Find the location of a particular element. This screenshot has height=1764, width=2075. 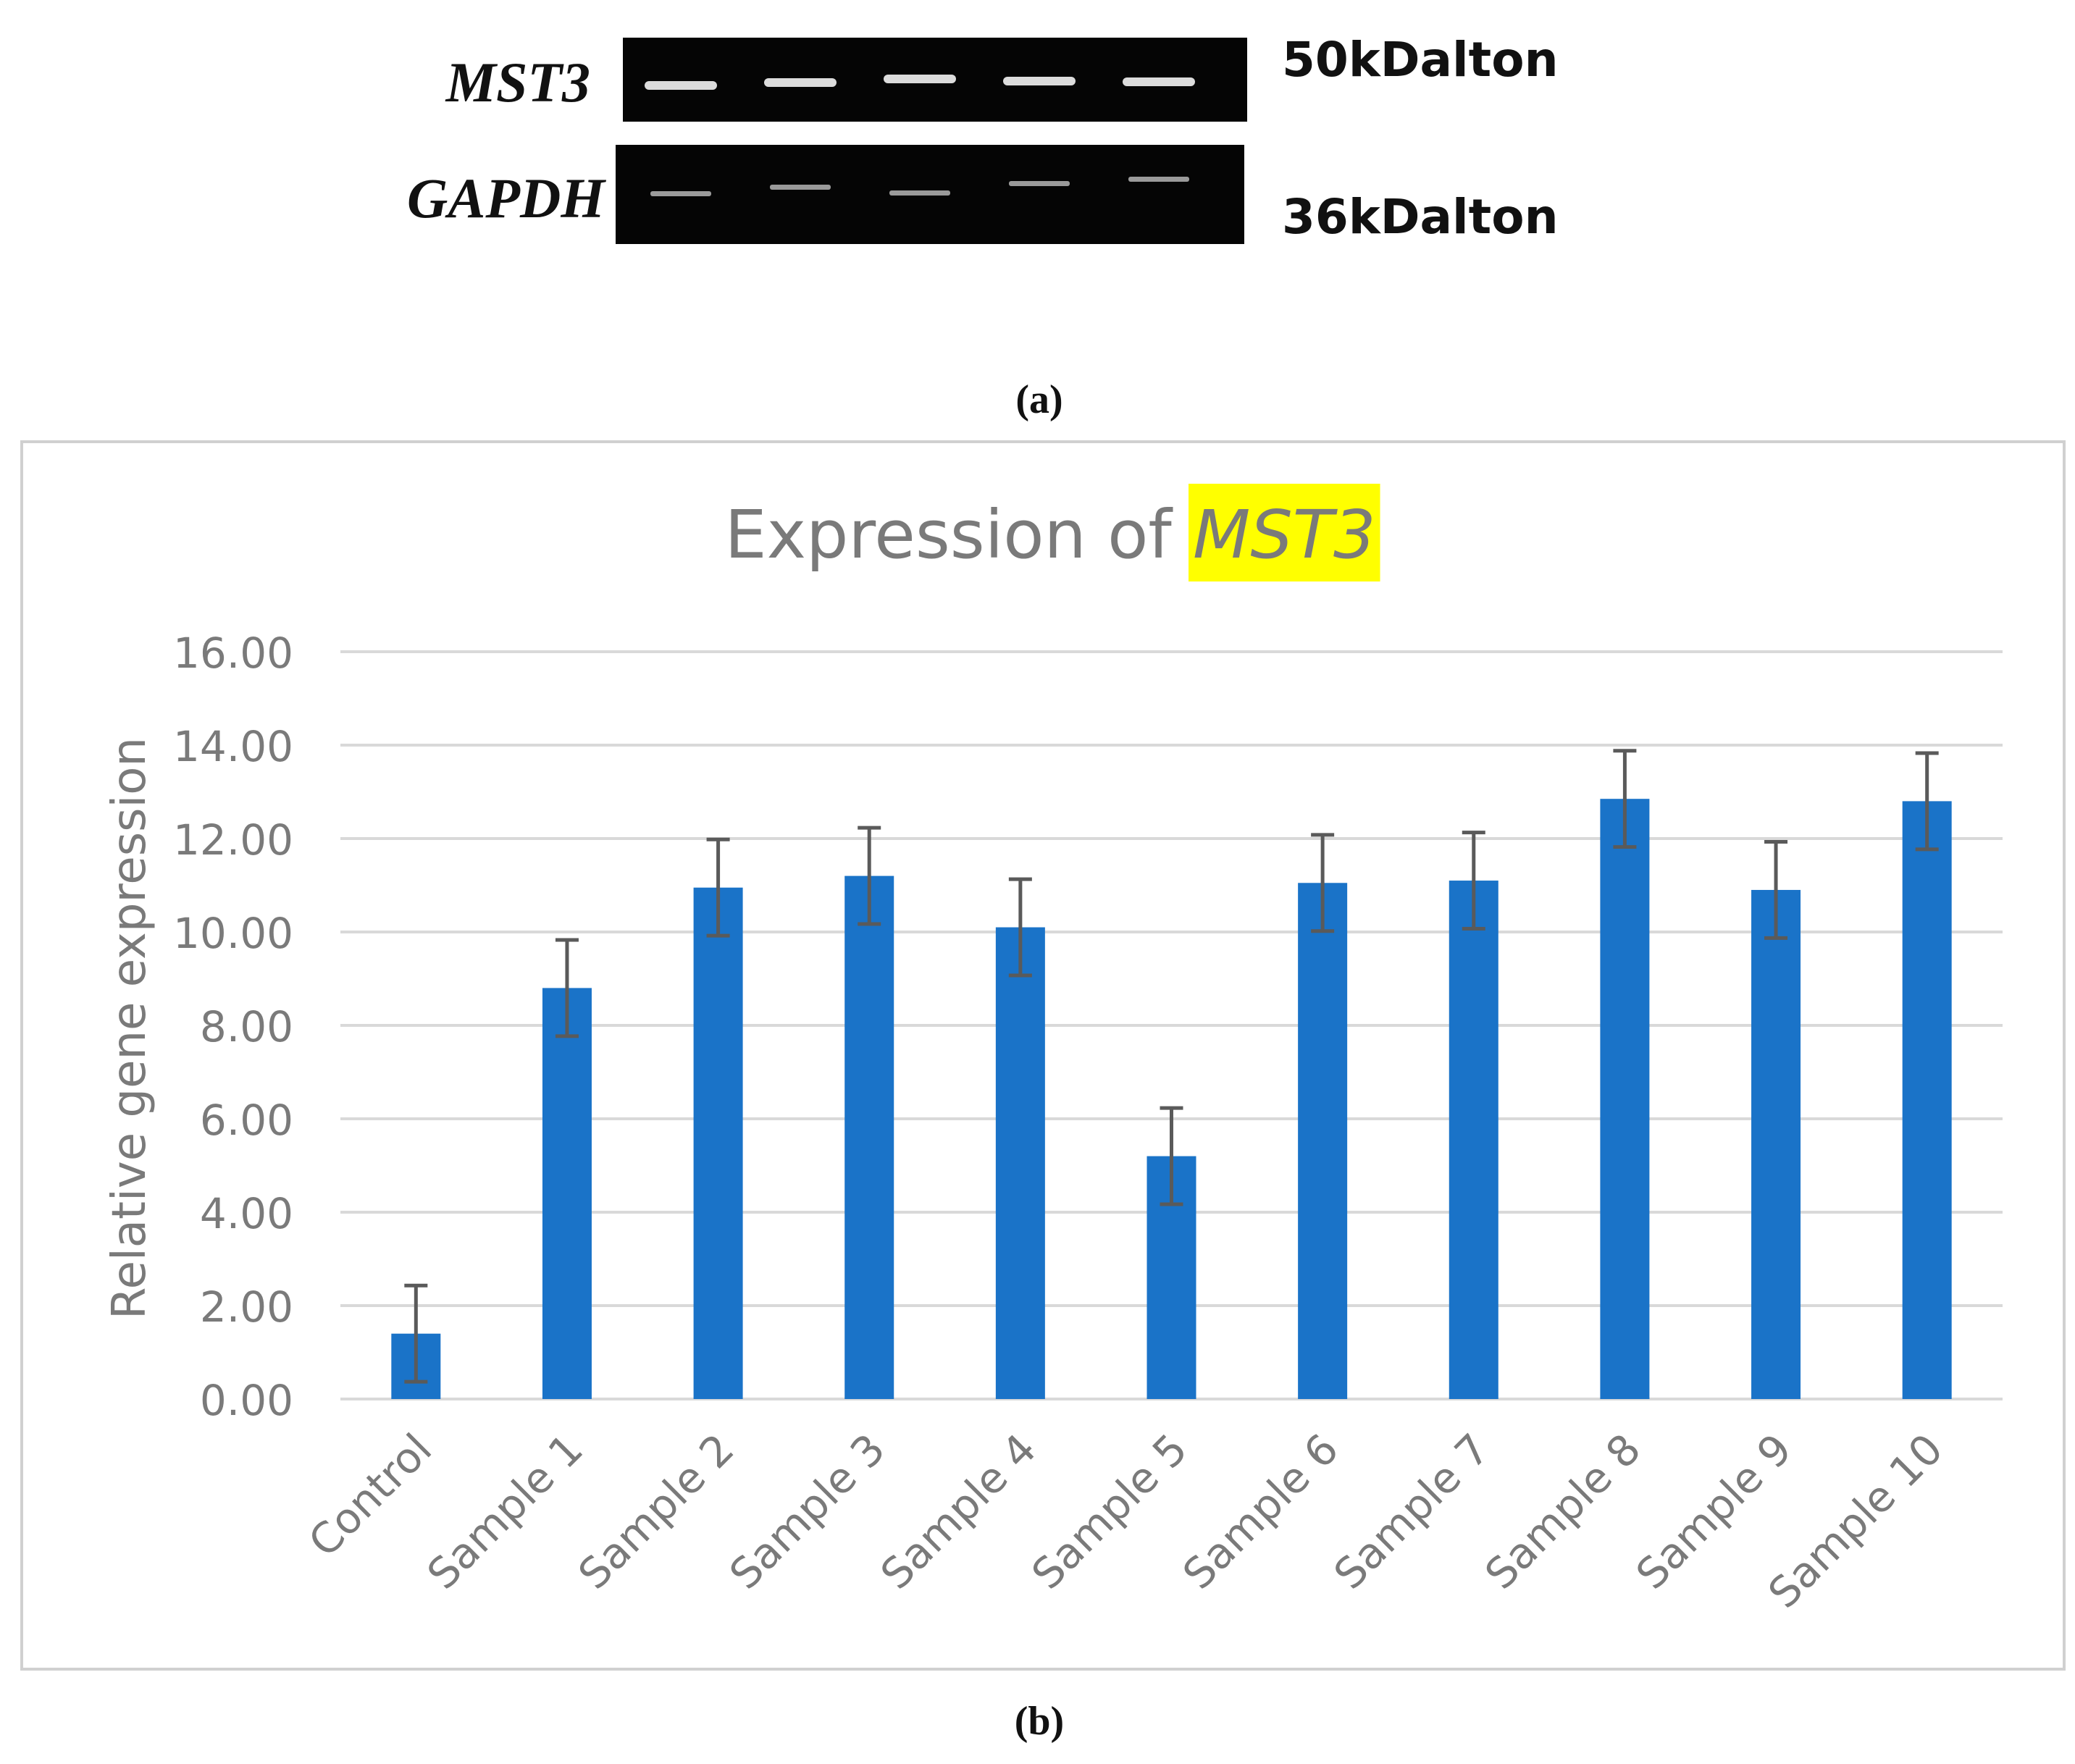

panel-a-label: (a) is located at coordinates (1038, 399).